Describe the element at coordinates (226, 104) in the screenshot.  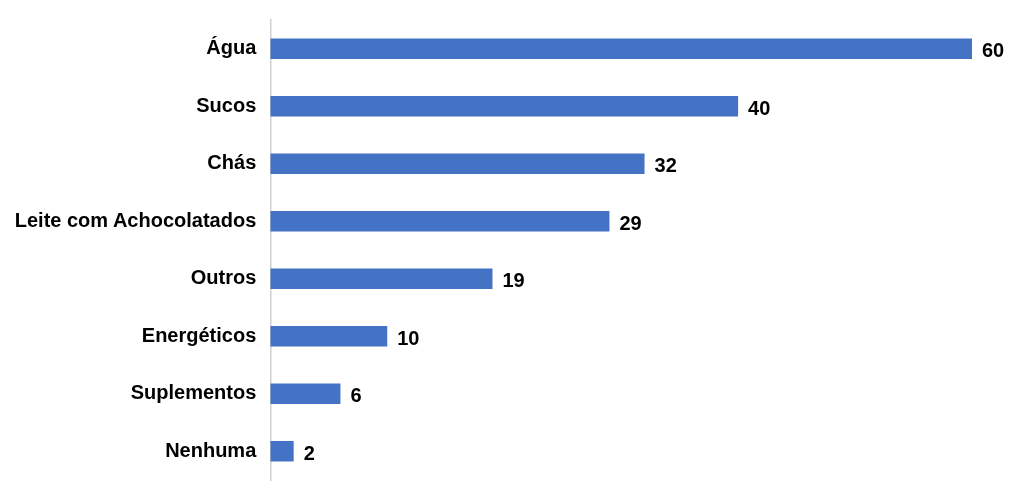
I see `y-tick-label: Sucos` at that location.